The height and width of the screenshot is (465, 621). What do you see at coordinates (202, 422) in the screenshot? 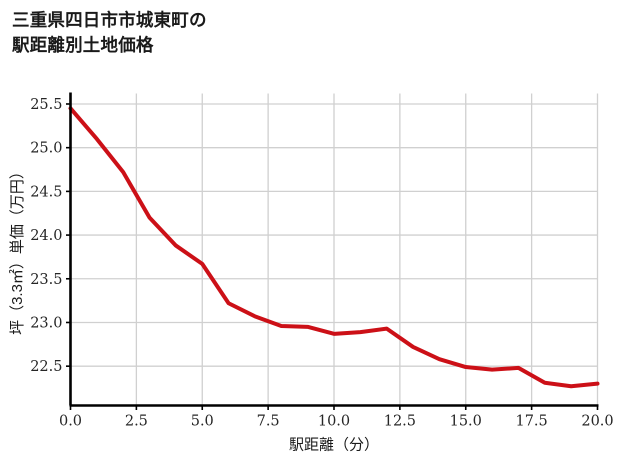
I see `x-axis-tick-label: 5.0` at bounding box center [202, 422].